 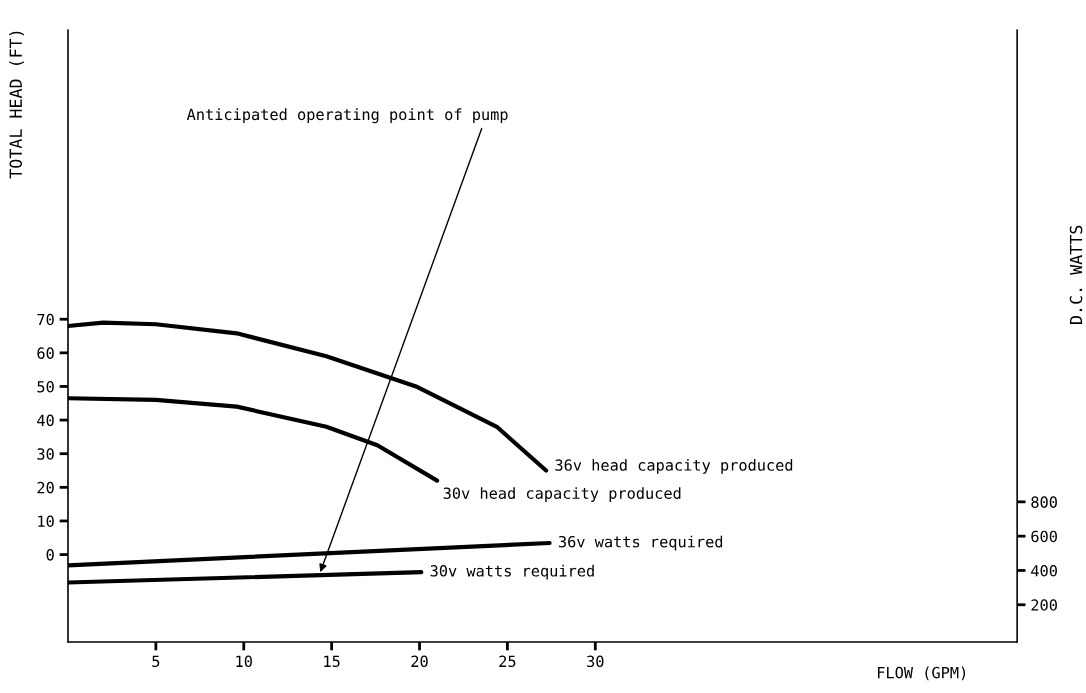 What do you see at coordinates (419, 661) in the screenshot?
I see `x-tick-label: 20` at bounding box center [419, 661].